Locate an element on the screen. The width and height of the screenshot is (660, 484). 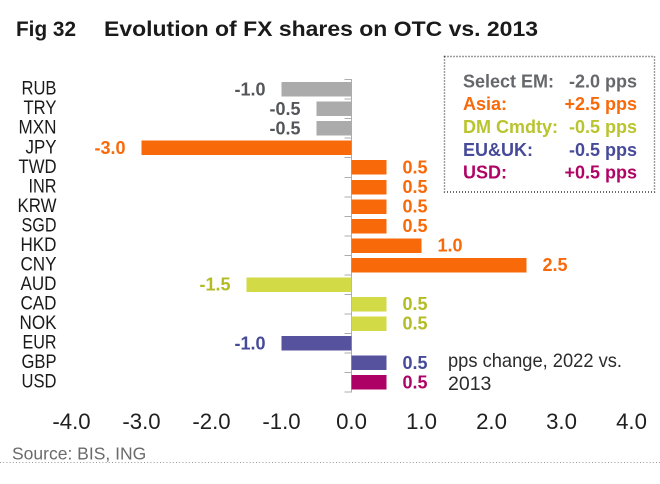
svg-text: TWD is located at coordinates (38, 167).